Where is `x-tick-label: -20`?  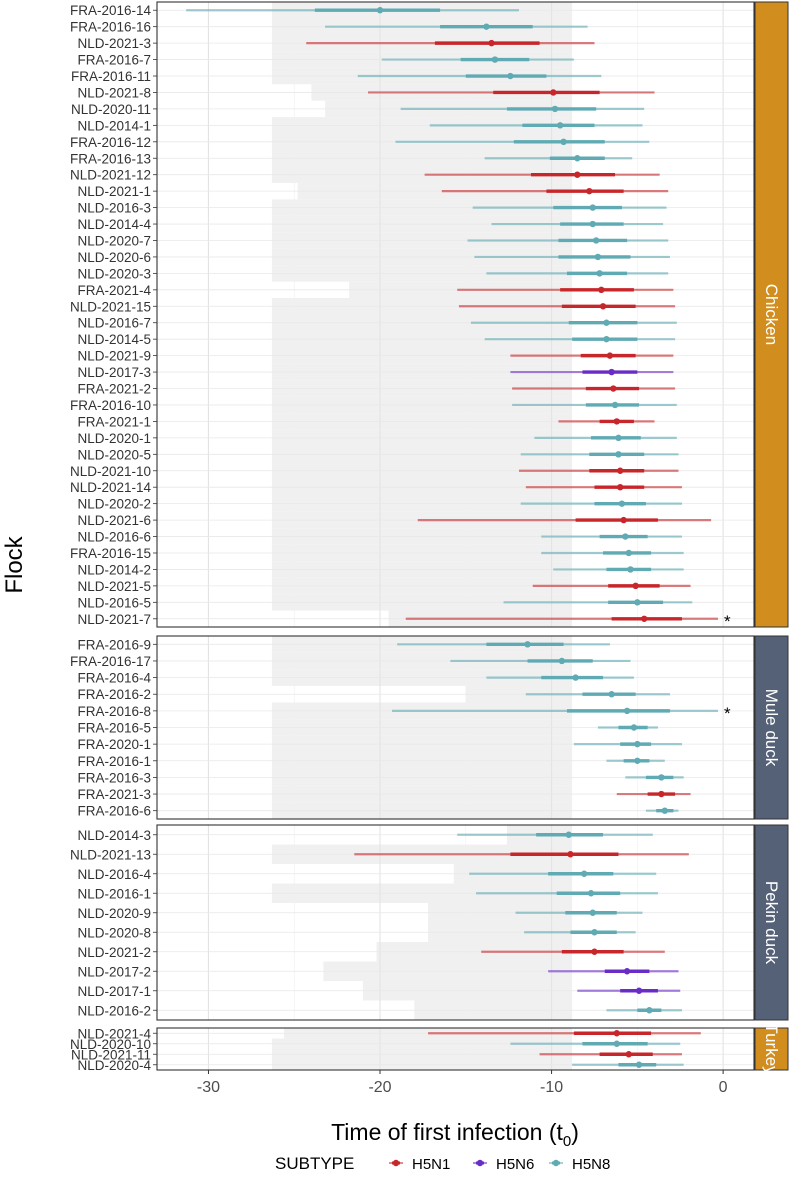
x-tick-label: -20 is located at coordinates (379, 1087).